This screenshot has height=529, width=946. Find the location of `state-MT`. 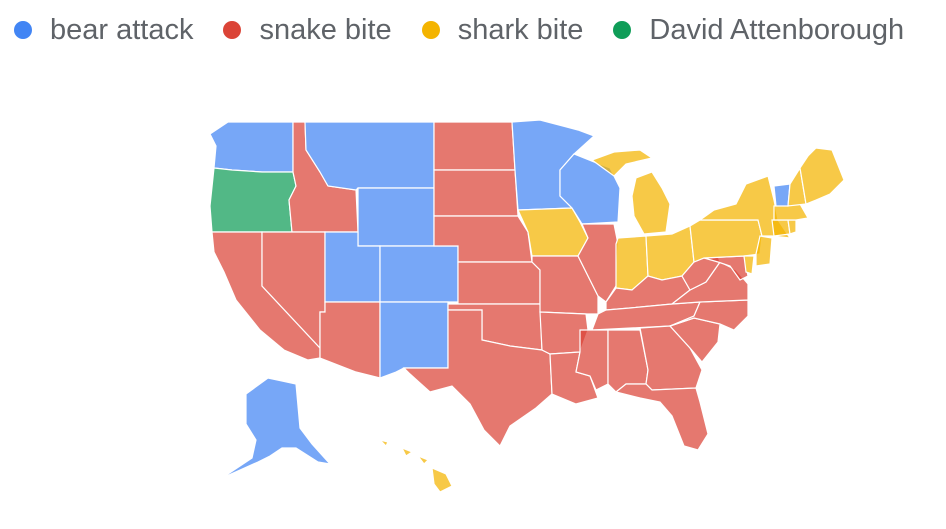

state-MT is located at coordinates (369, 156).